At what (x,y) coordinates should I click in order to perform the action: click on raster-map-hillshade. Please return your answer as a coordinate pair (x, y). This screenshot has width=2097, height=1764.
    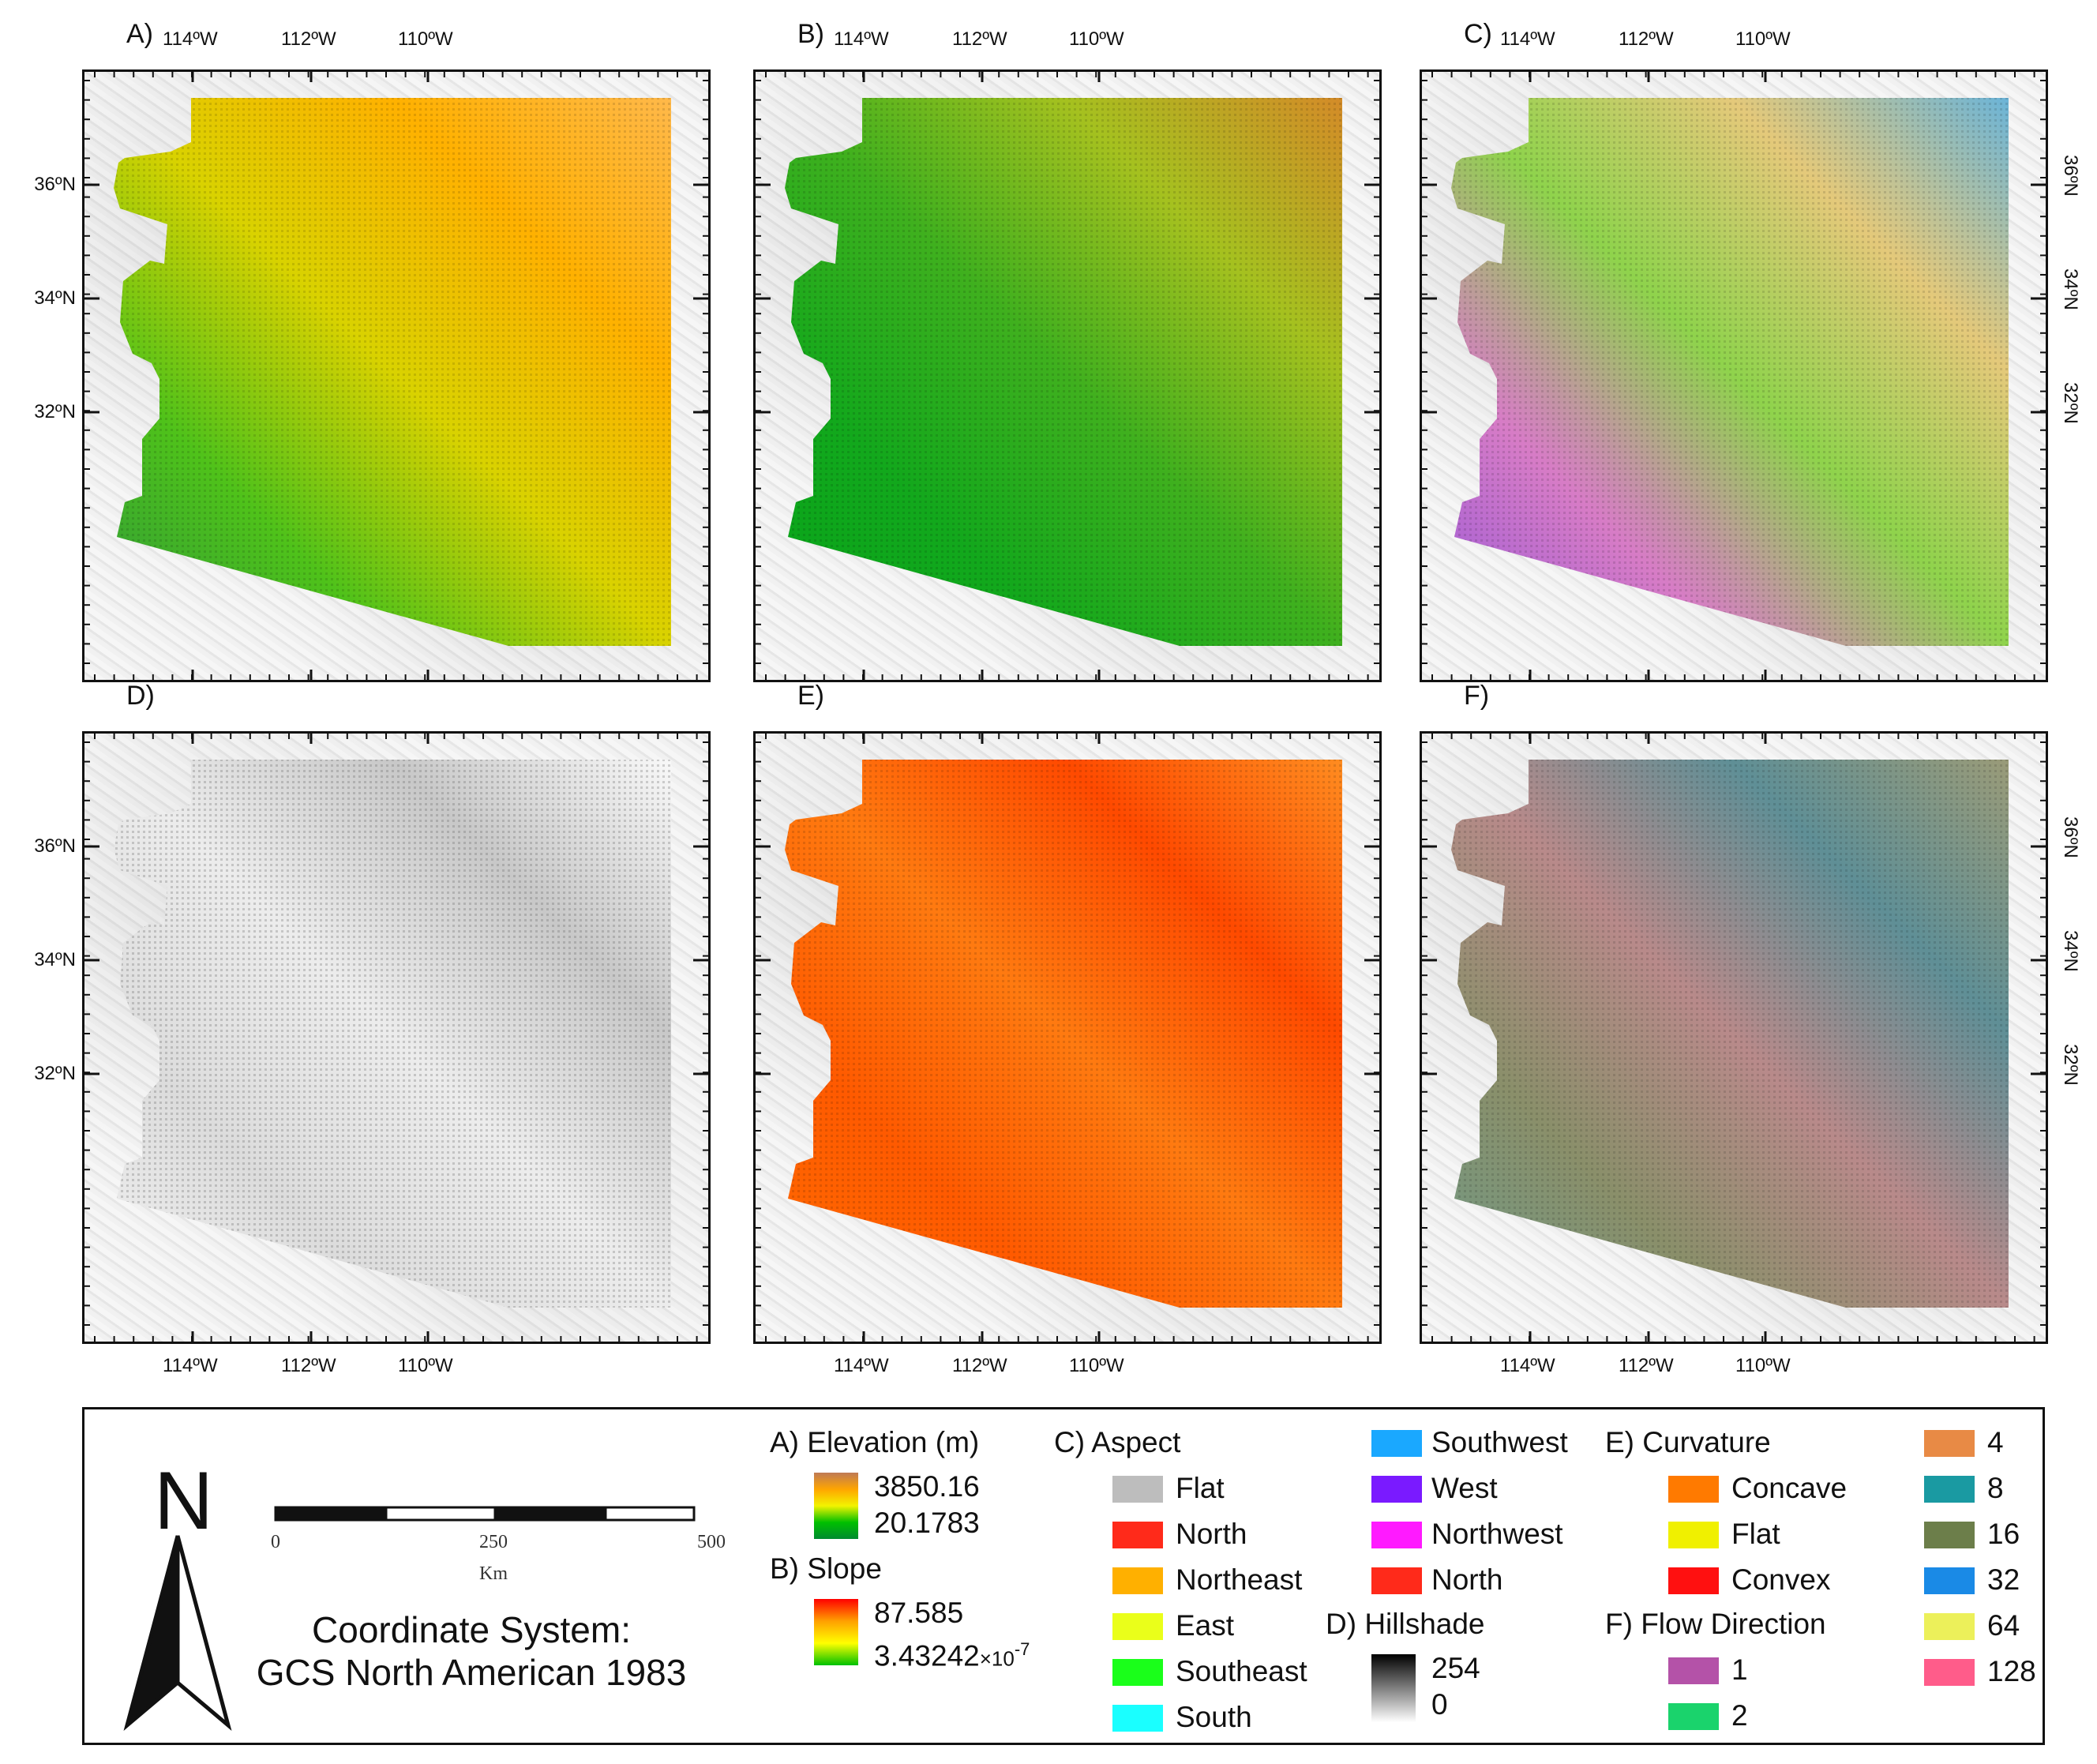
    Looking at the image, I should click on (396, 1037).